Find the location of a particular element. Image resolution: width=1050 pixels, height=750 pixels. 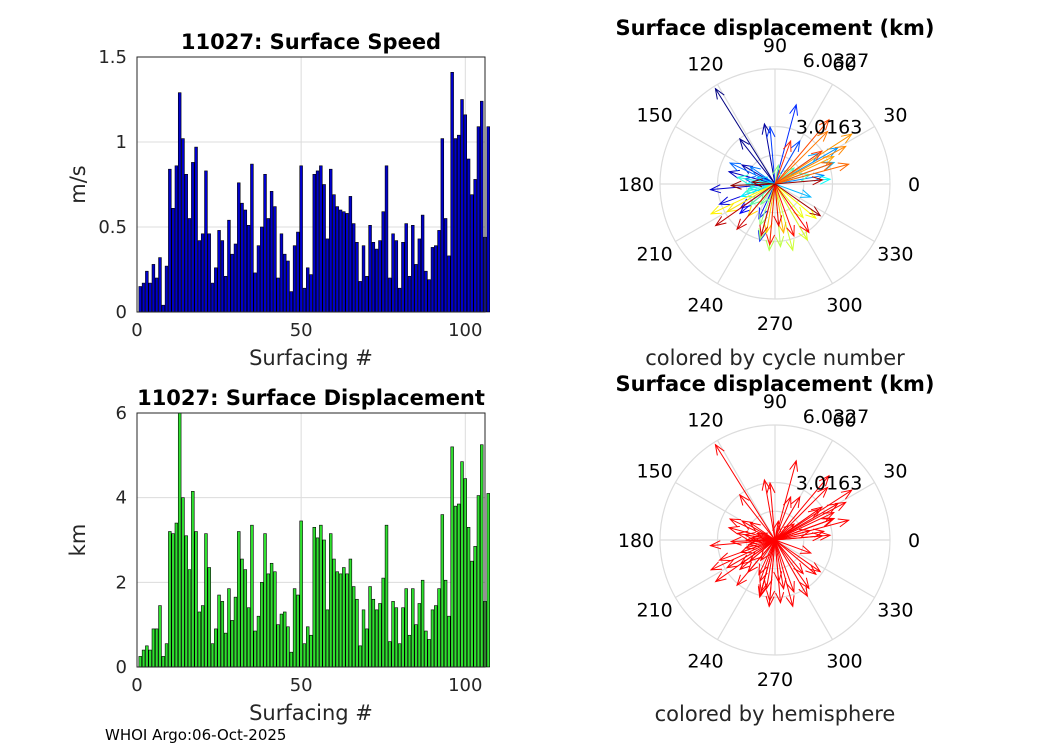

polar-angle-label: 180 is located at coordinates (636, 541).